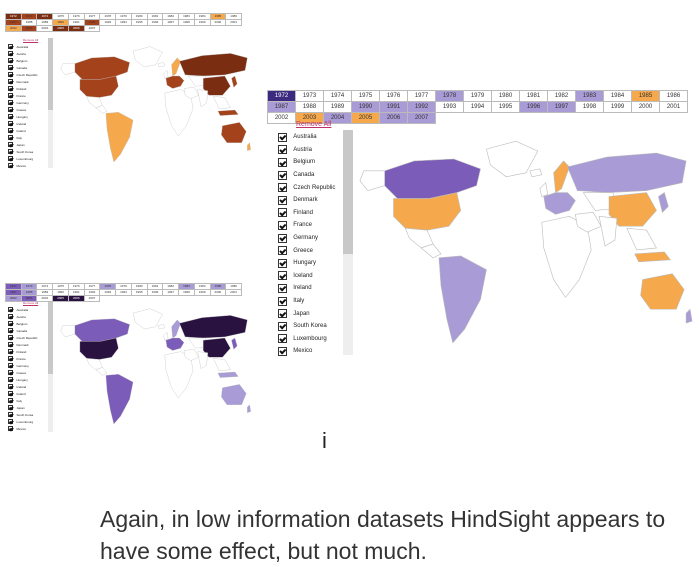 Image resolution: width=699 pixels, height=567 pixels. Describe the element at coordinates (632, 209) in the screenshot. I see `country-shape-china` at that location.